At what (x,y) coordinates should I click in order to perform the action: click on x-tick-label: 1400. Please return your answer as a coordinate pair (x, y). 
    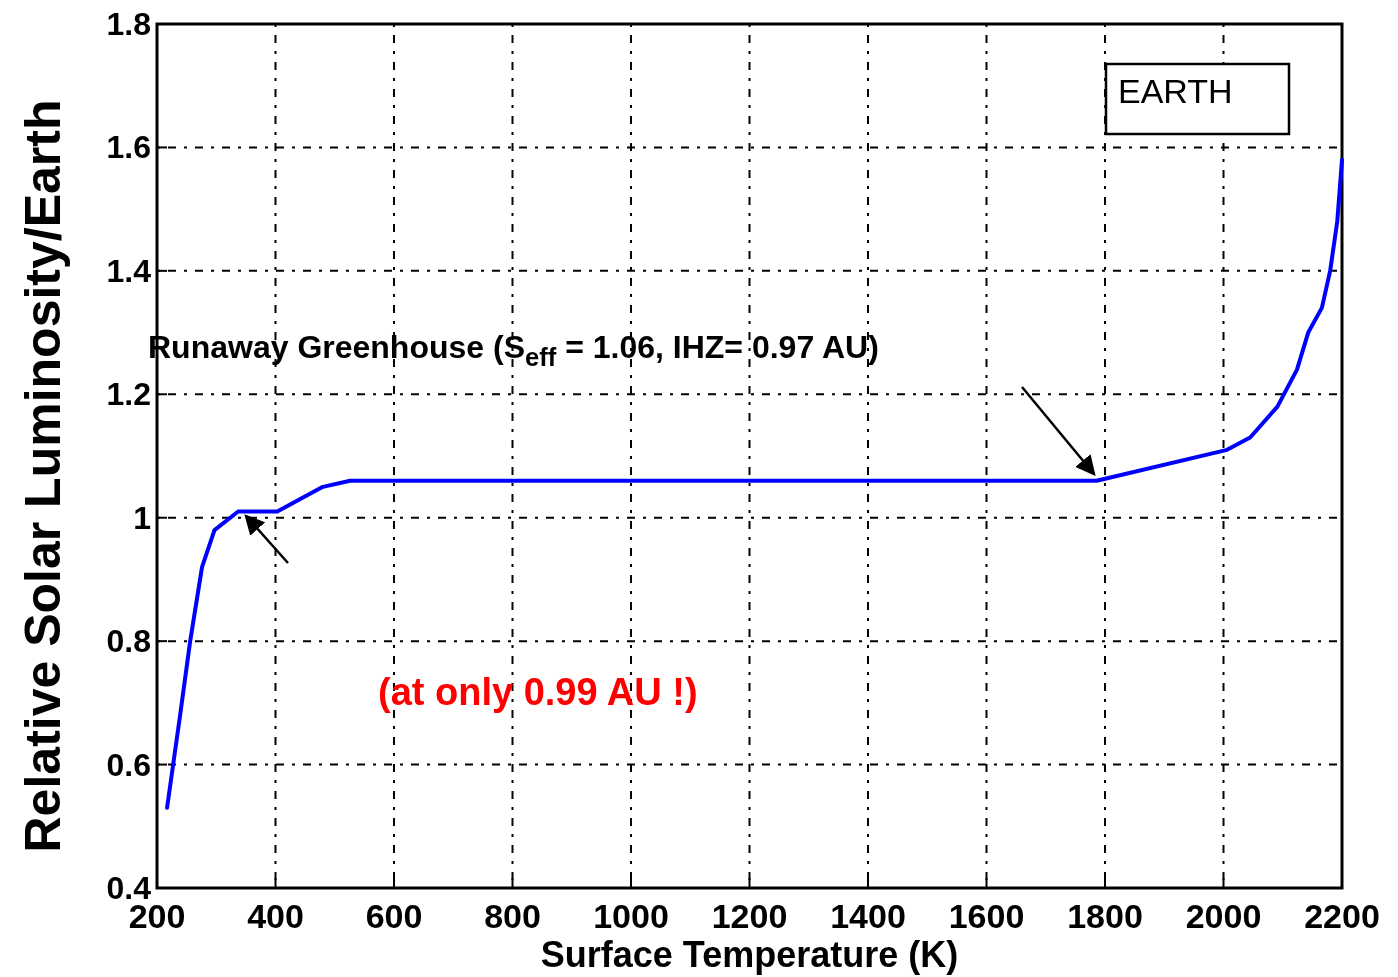
    Looking at the image, I should click on (868, 916).